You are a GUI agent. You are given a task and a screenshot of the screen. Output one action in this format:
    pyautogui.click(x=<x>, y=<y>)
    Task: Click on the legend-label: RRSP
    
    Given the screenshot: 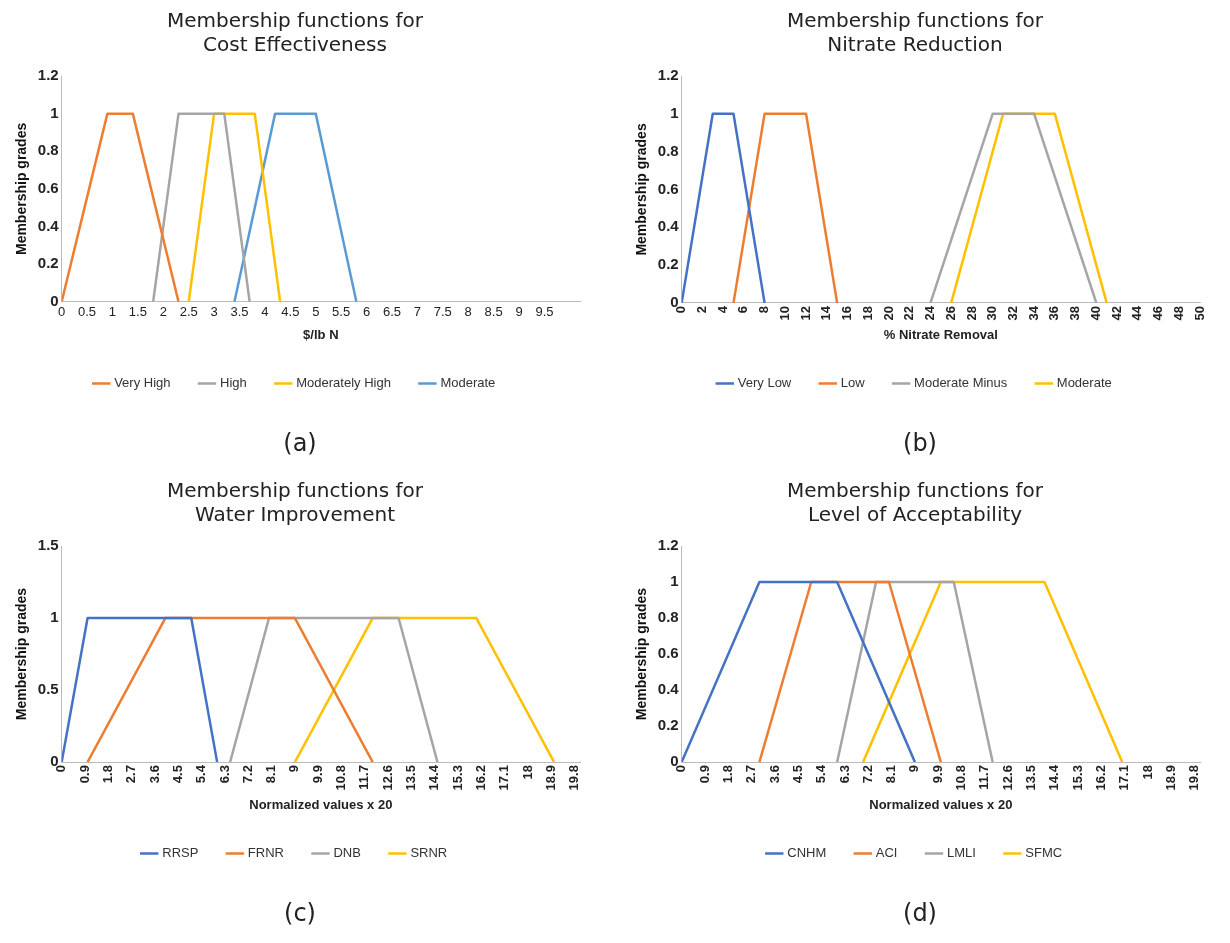 What is the action you would take?
    pyautogui.click(x=180, y=853)
    